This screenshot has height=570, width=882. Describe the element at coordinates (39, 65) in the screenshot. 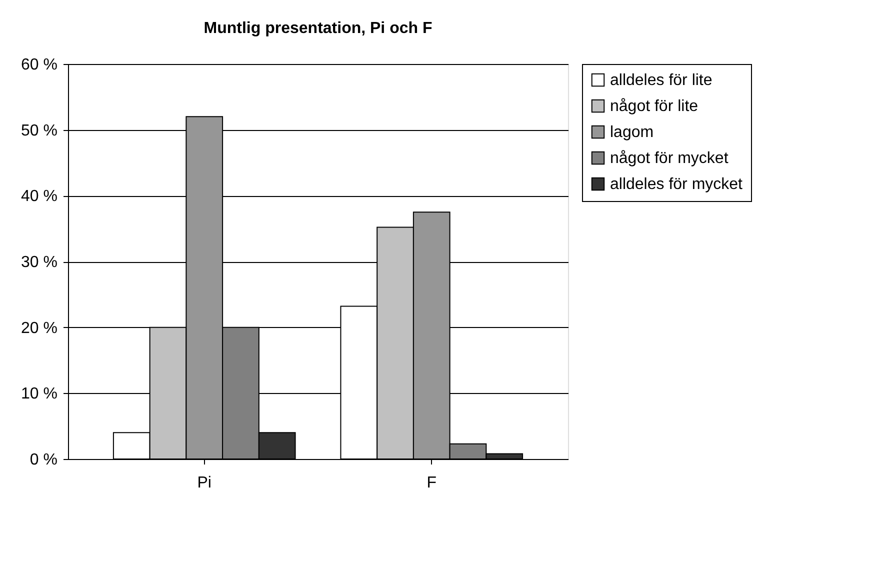

I see `y-tick-label: 60 %` at that location.